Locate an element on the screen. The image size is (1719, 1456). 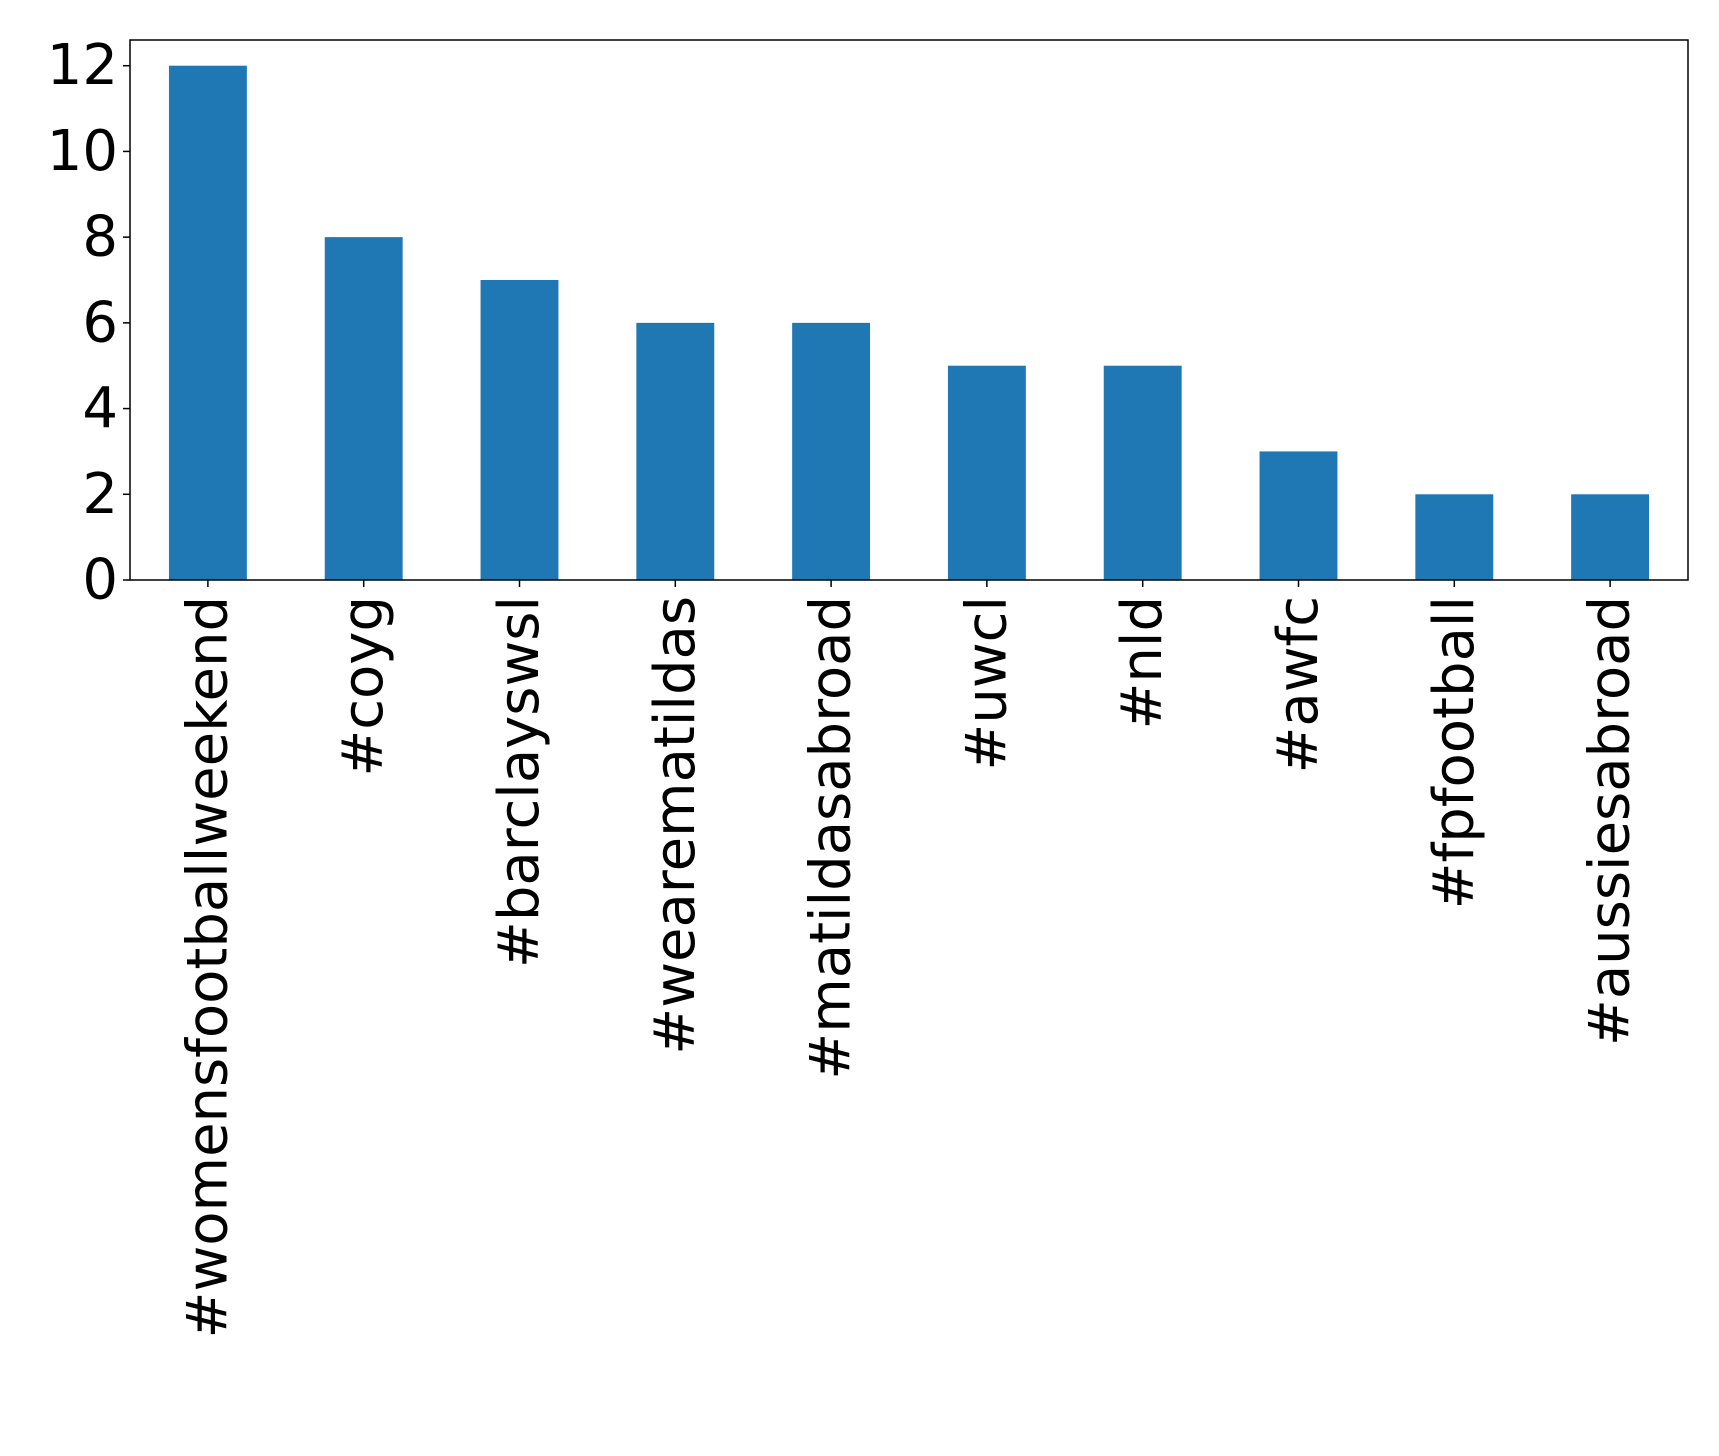
y-tick-label: 6 is located at coordinates (100, 322).